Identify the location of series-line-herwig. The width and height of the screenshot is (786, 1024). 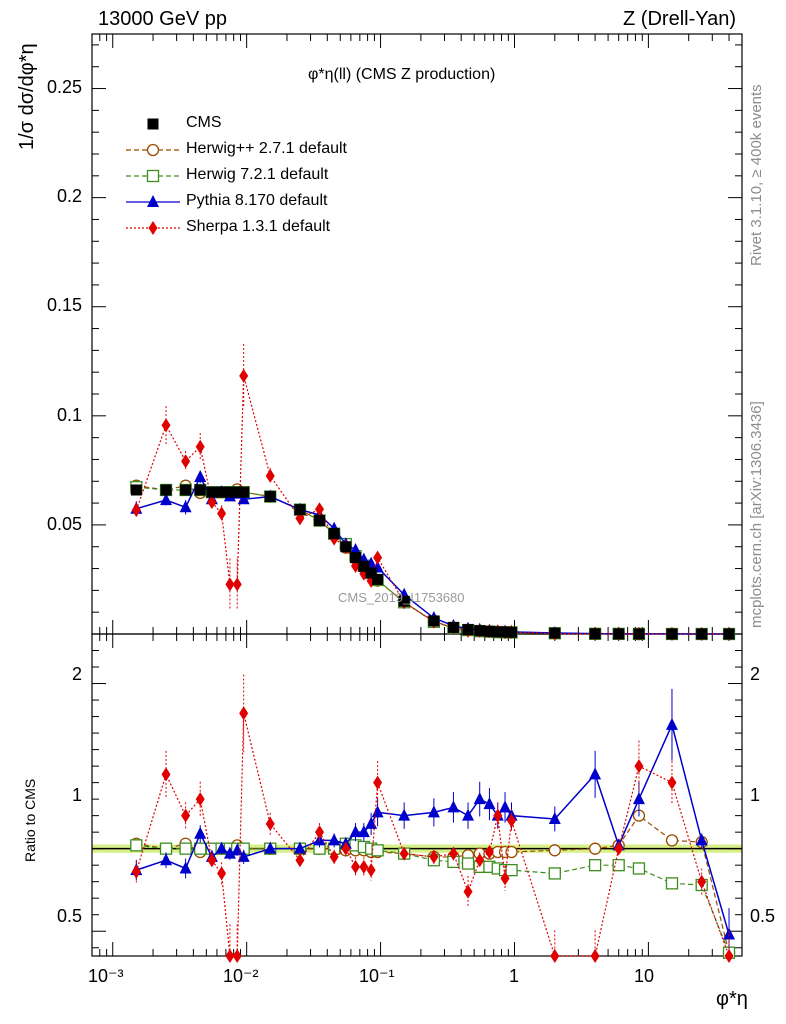
(433, 560).